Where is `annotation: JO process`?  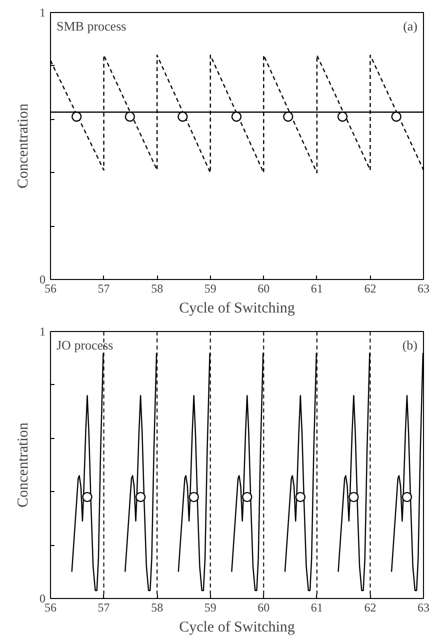 annotation: JO process is located at coordinates (85, 345).